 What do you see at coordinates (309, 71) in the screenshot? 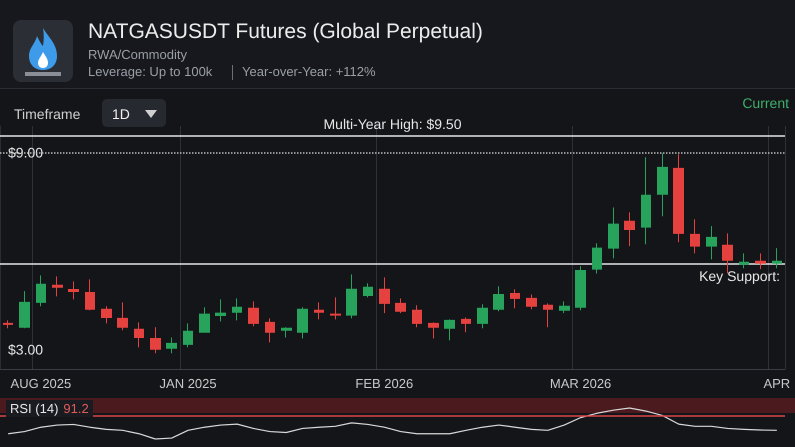
I see `text: Year-over-Year: +112%` at bounding box center [309, 71].